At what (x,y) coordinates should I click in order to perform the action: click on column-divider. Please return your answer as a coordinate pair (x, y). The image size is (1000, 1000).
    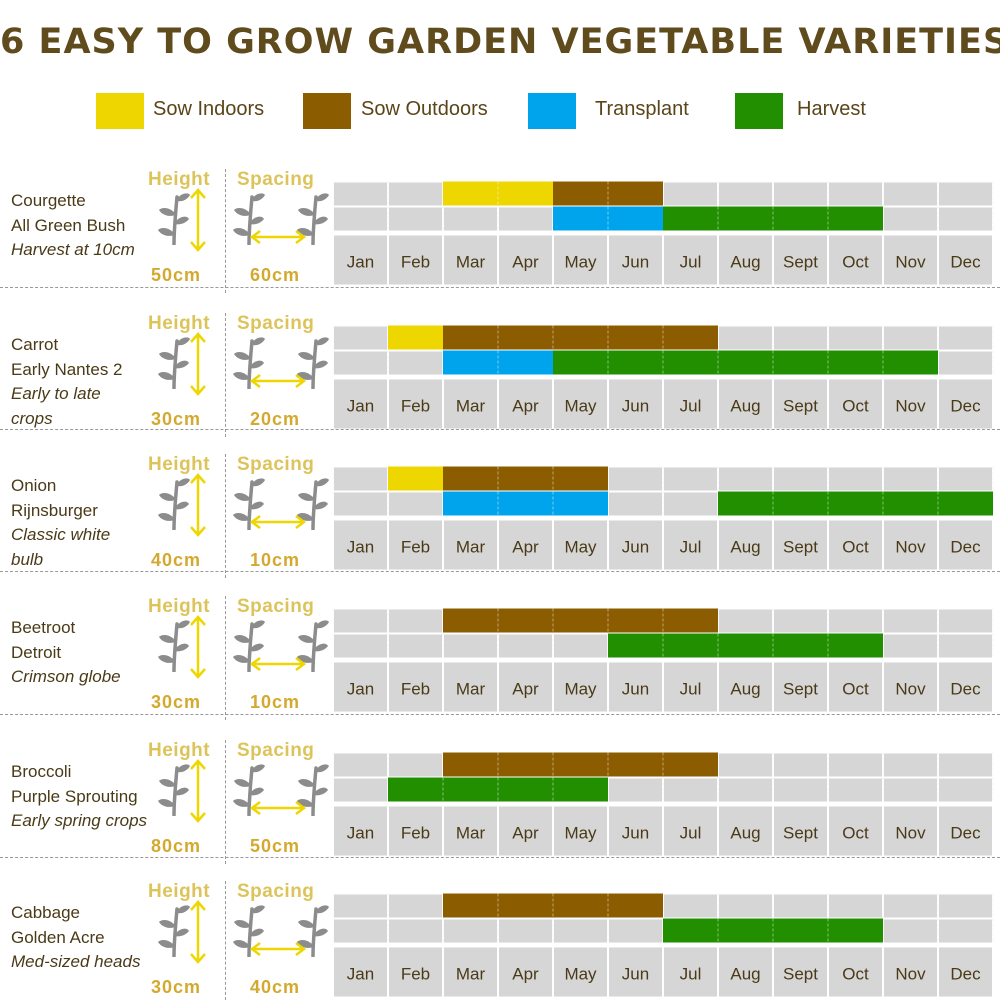
    Looking at the image, I should click on (225, 940).